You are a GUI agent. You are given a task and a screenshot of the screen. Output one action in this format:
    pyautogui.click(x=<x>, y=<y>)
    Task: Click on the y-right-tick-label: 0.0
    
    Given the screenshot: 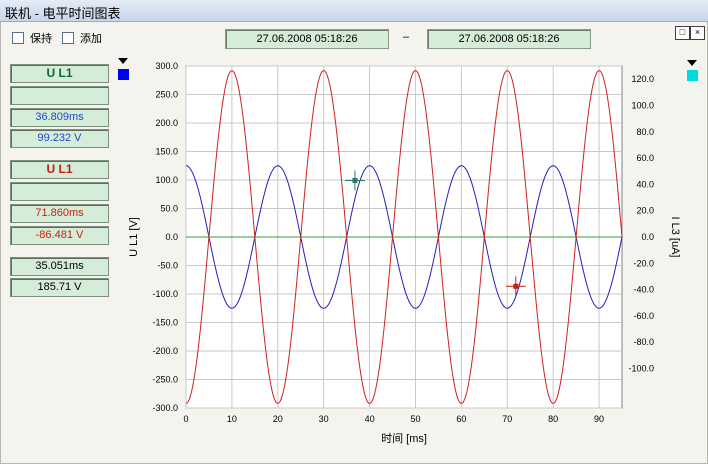 What is the action you would take?
    pyautogui.click(x=647, y=237)
    